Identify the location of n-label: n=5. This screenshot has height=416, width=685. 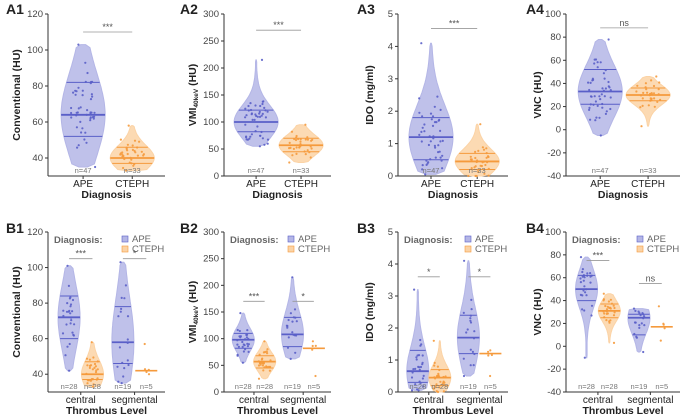
(314, 386).